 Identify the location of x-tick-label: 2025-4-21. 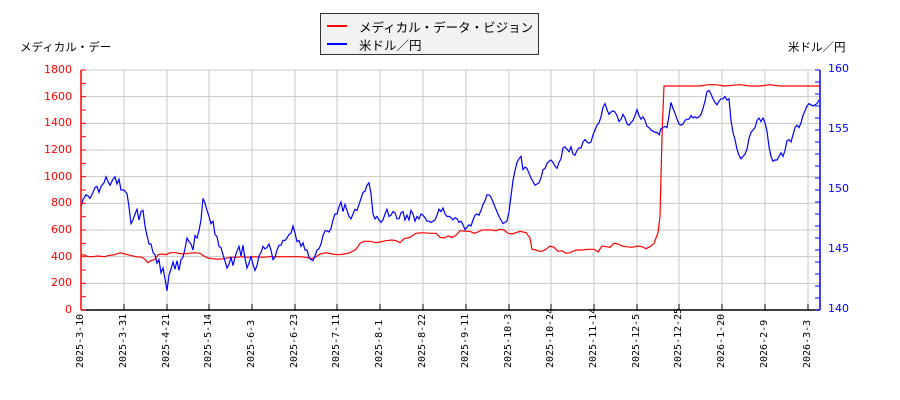
(166, 340).